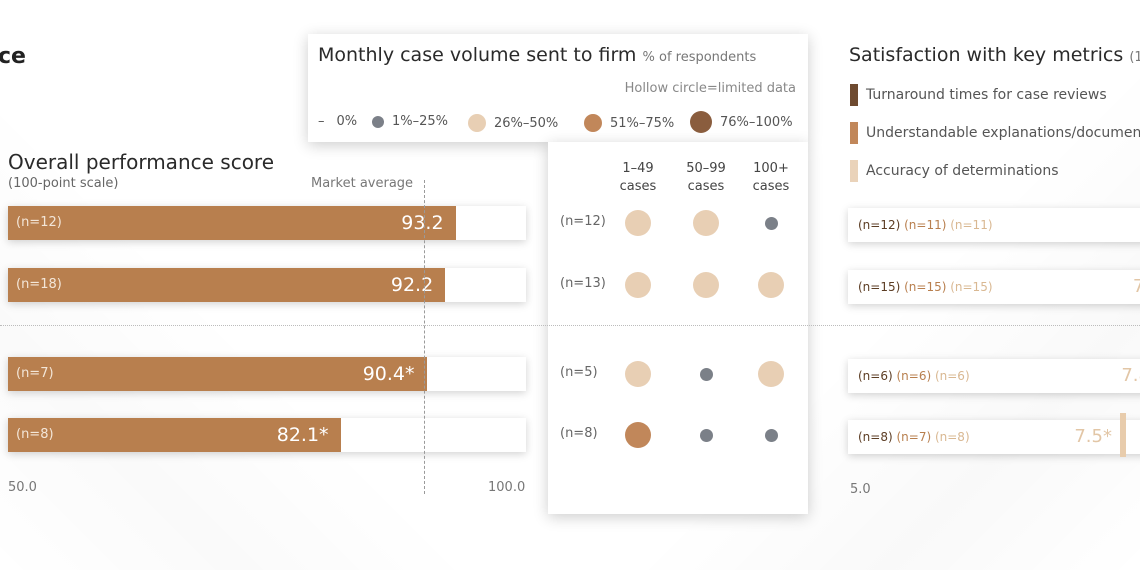 The image size is (1140, 570). I want to click on case-column-header: 100+ cases, so click(771, 178).